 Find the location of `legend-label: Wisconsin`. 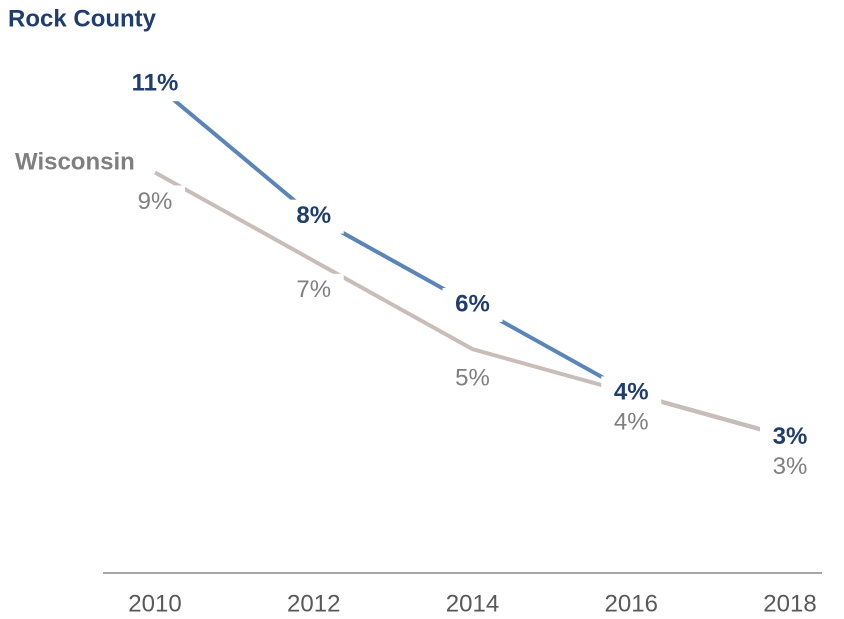

legend-label: Wisconsin is located at coordinates (75, 161).